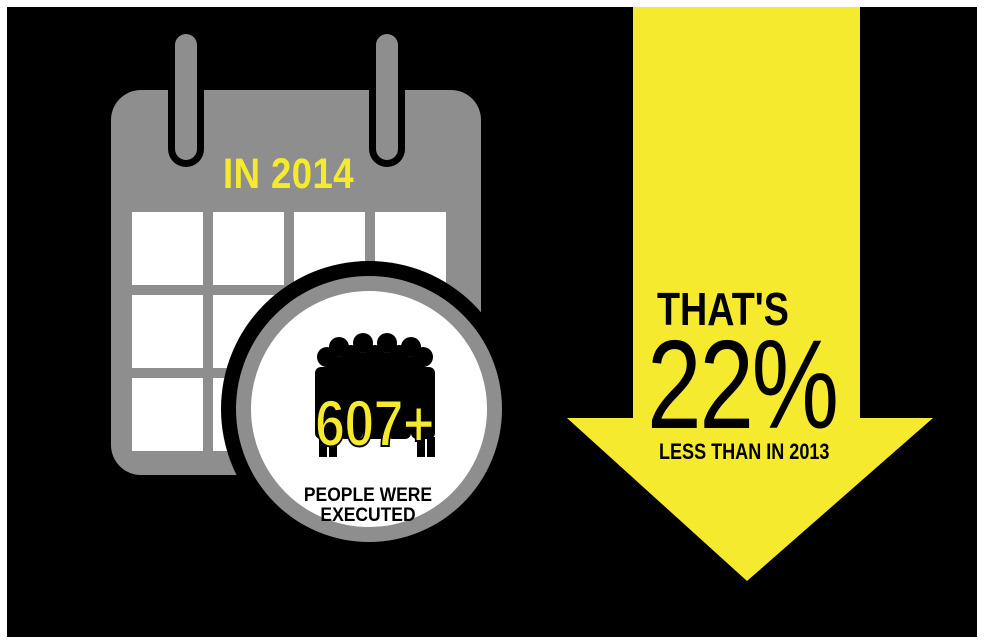 This screenshot has width=984, height=644. Describe the element at coordinates (368, 515) in the screenshot. I see `executions-label-line2: EXECUTED` at that location.